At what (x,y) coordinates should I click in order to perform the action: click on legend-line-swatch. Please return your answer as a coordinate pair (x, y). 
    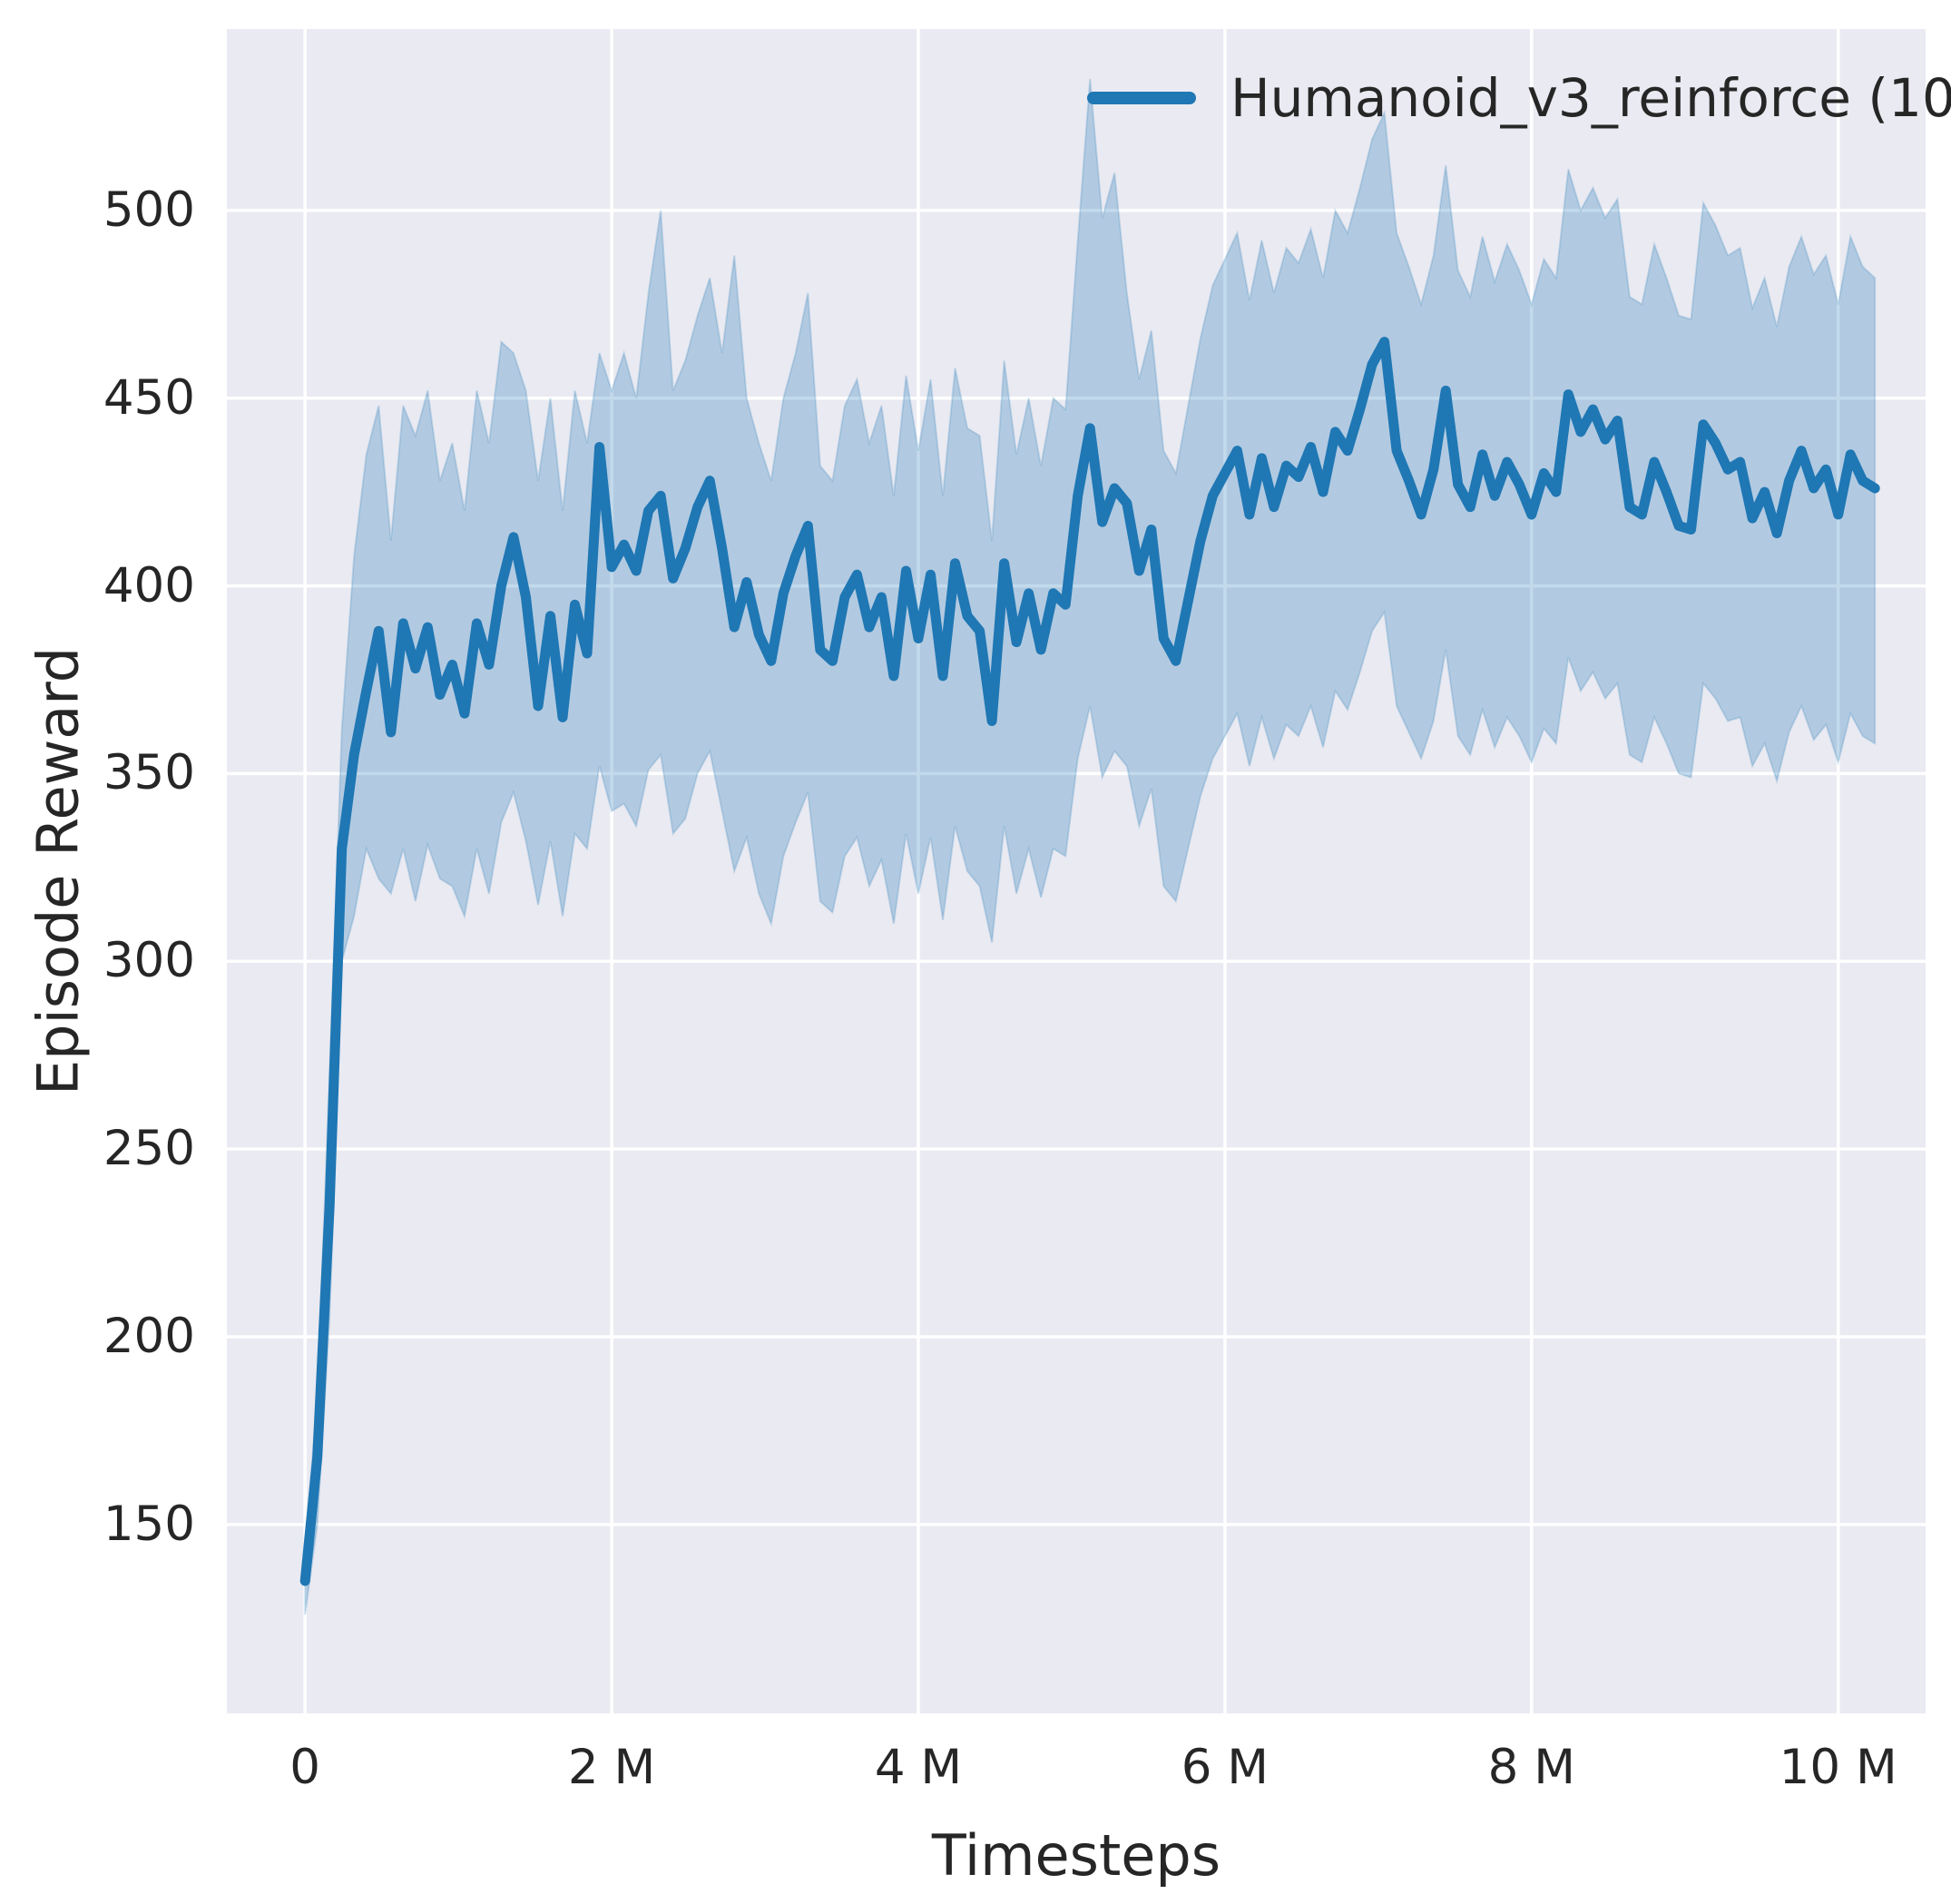
    Looking at the image, I should click on (1141, 98).